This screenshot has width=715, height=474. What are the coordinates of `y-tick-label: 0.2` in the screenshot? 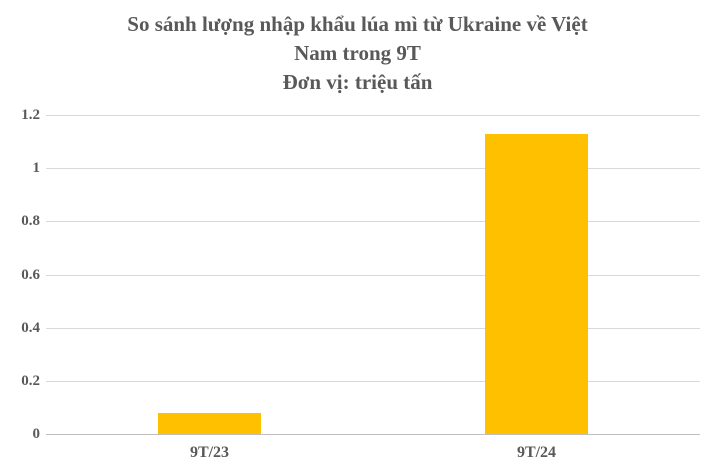 It's located at (30, 381).